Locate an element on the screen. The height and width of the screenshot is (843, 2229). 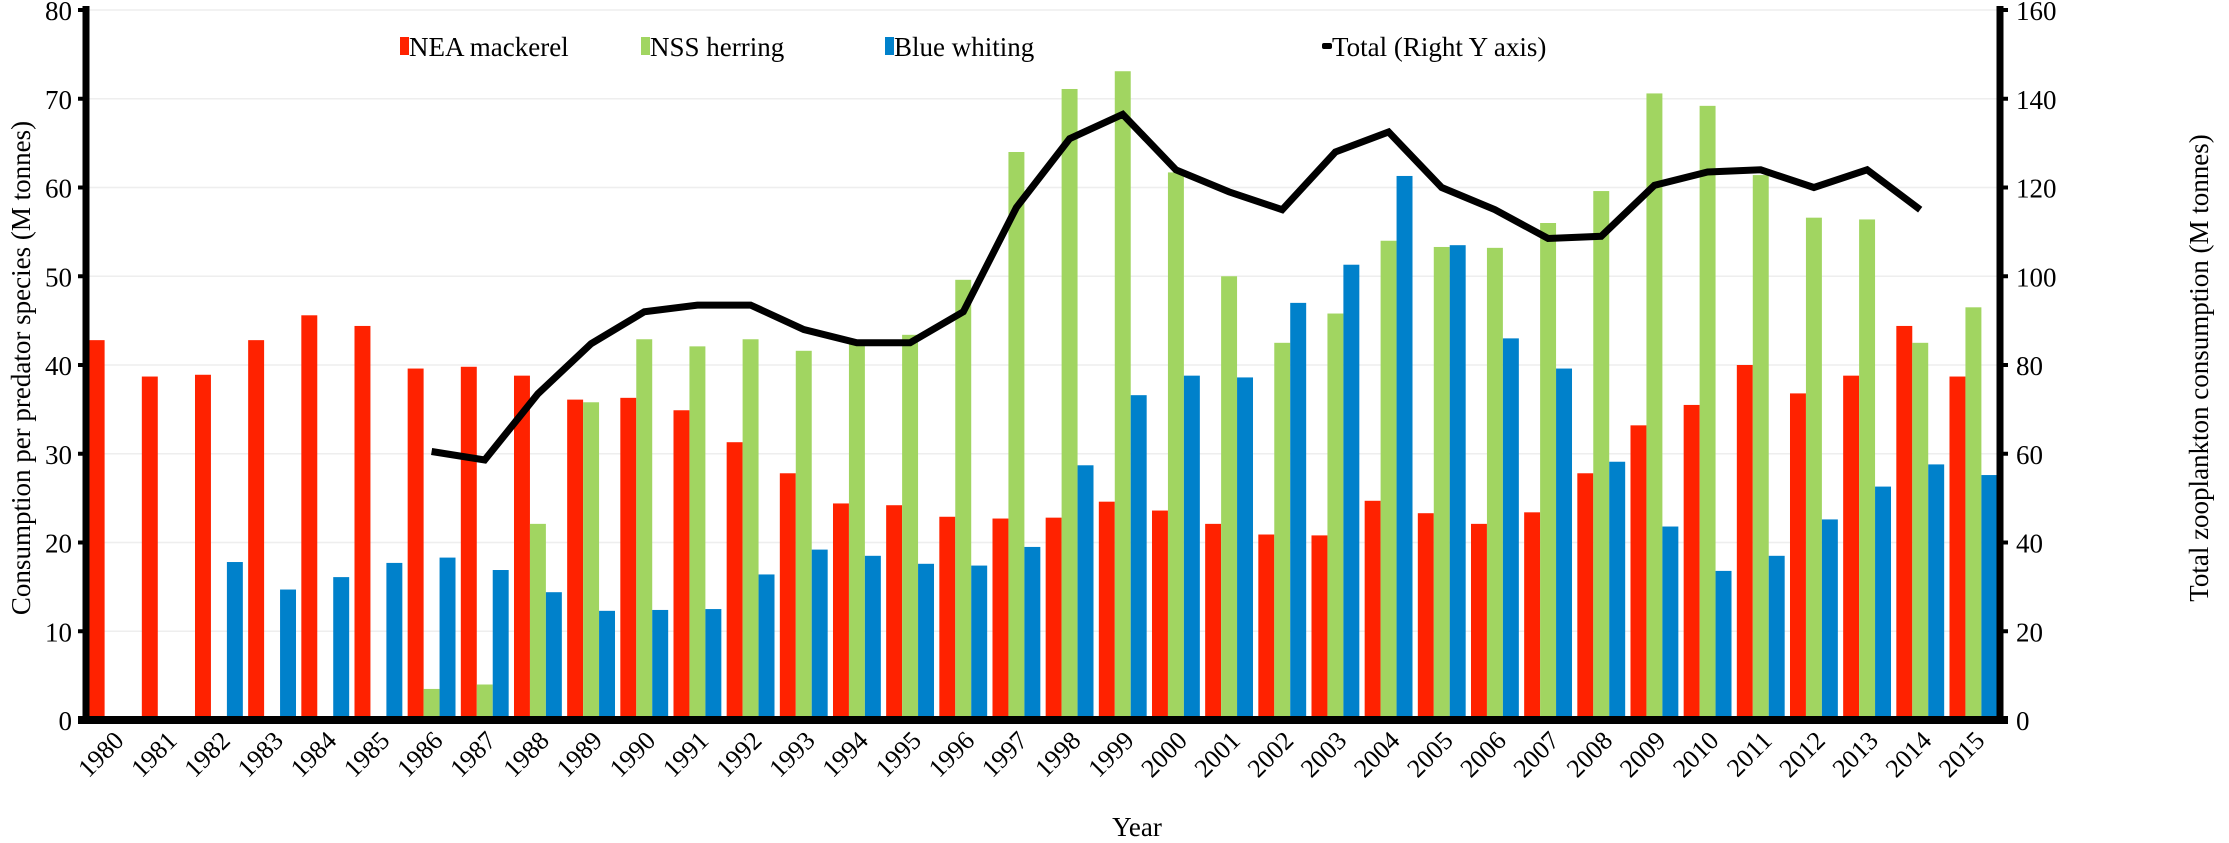
legend-swatch-blue-whiting is located at coordinates (889, 46).